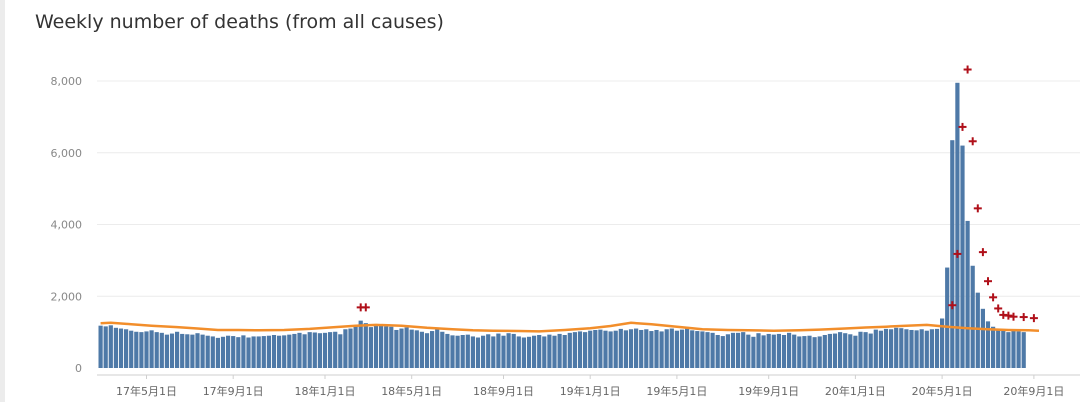  What do you see at coordinates (67, 153) in the screenshot?
I see `y-tick-label: 6,000` at bounding box center [67, 153].